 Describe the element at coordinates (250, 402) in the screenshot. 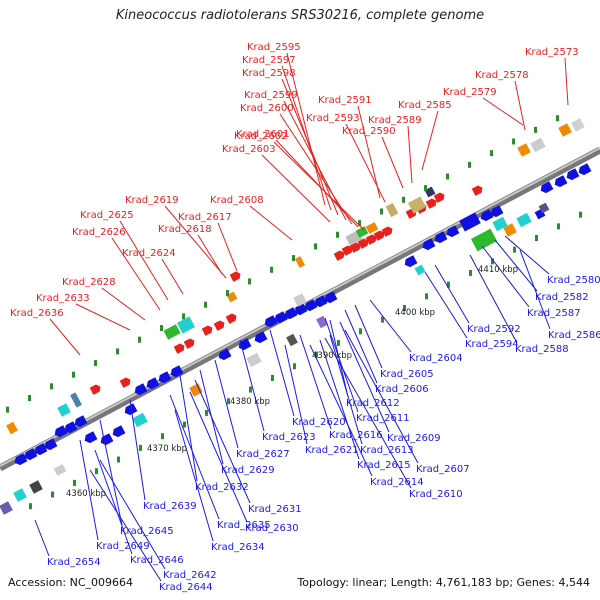

I see `scale-tick-label: 4380 kbp` at that location.